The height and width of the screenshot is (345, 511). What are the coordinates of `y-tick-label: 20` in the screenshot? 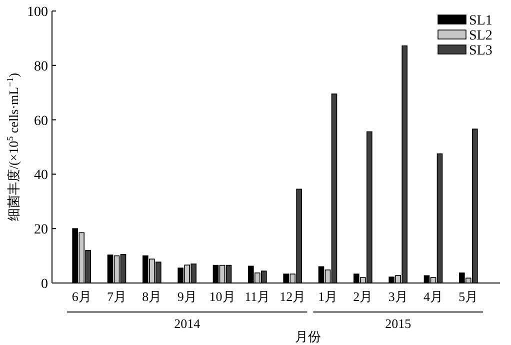 It's located at (41, 230).